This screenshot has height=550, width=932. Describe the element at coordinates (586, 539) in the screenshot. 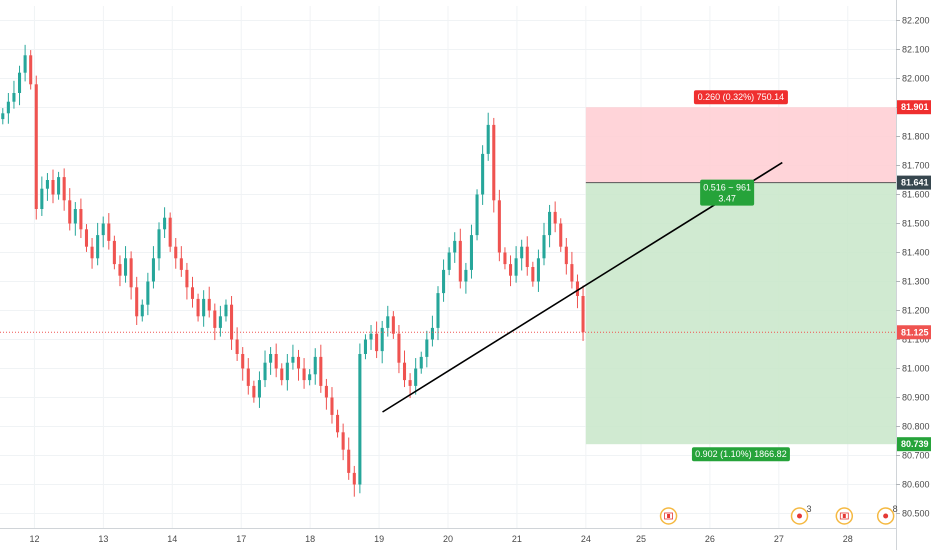

I see `x-tick-label: 24` at that location.